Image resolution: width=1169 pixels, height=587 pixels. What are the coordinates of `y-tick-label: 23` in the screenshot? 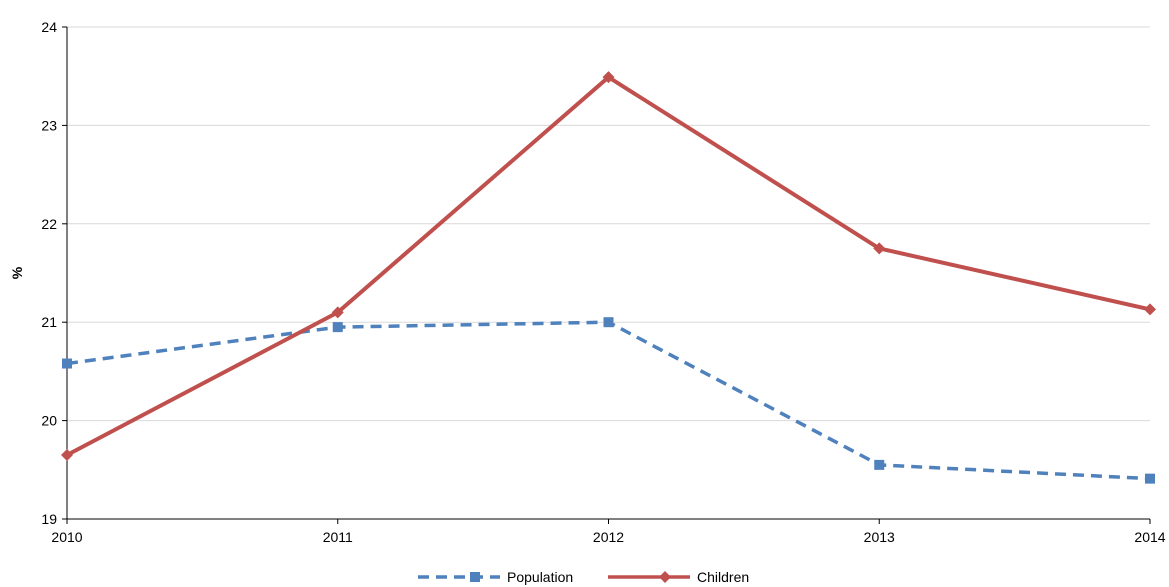 It's located at (49, 125).